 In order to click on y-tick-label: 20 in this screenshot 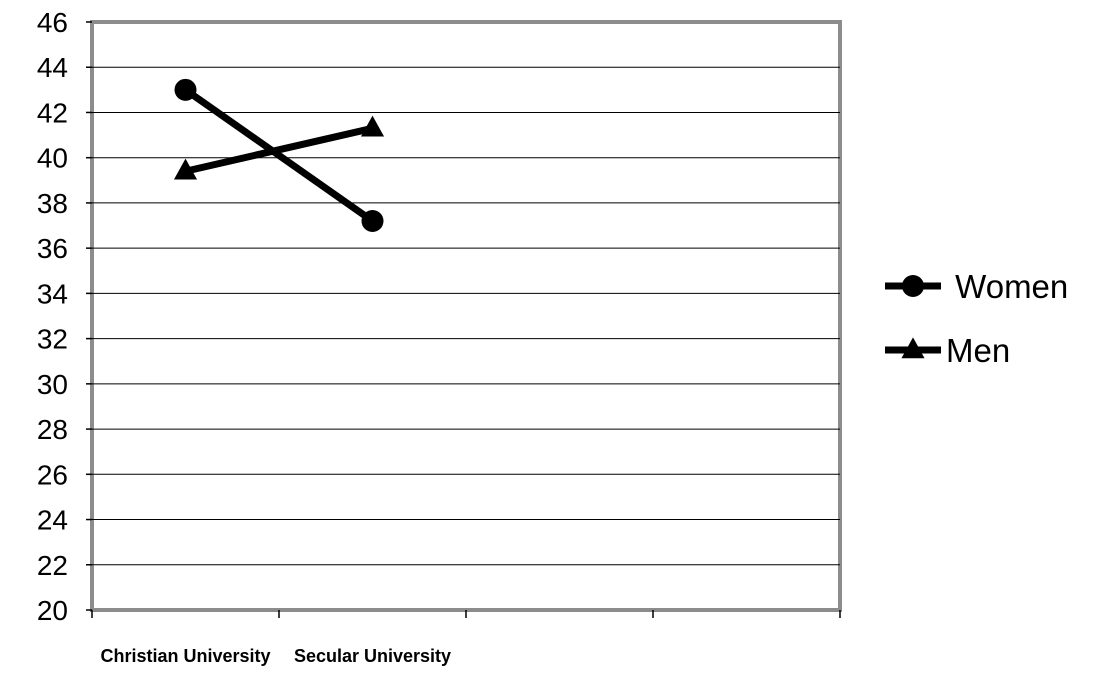, I will do `click(52, 610)`.